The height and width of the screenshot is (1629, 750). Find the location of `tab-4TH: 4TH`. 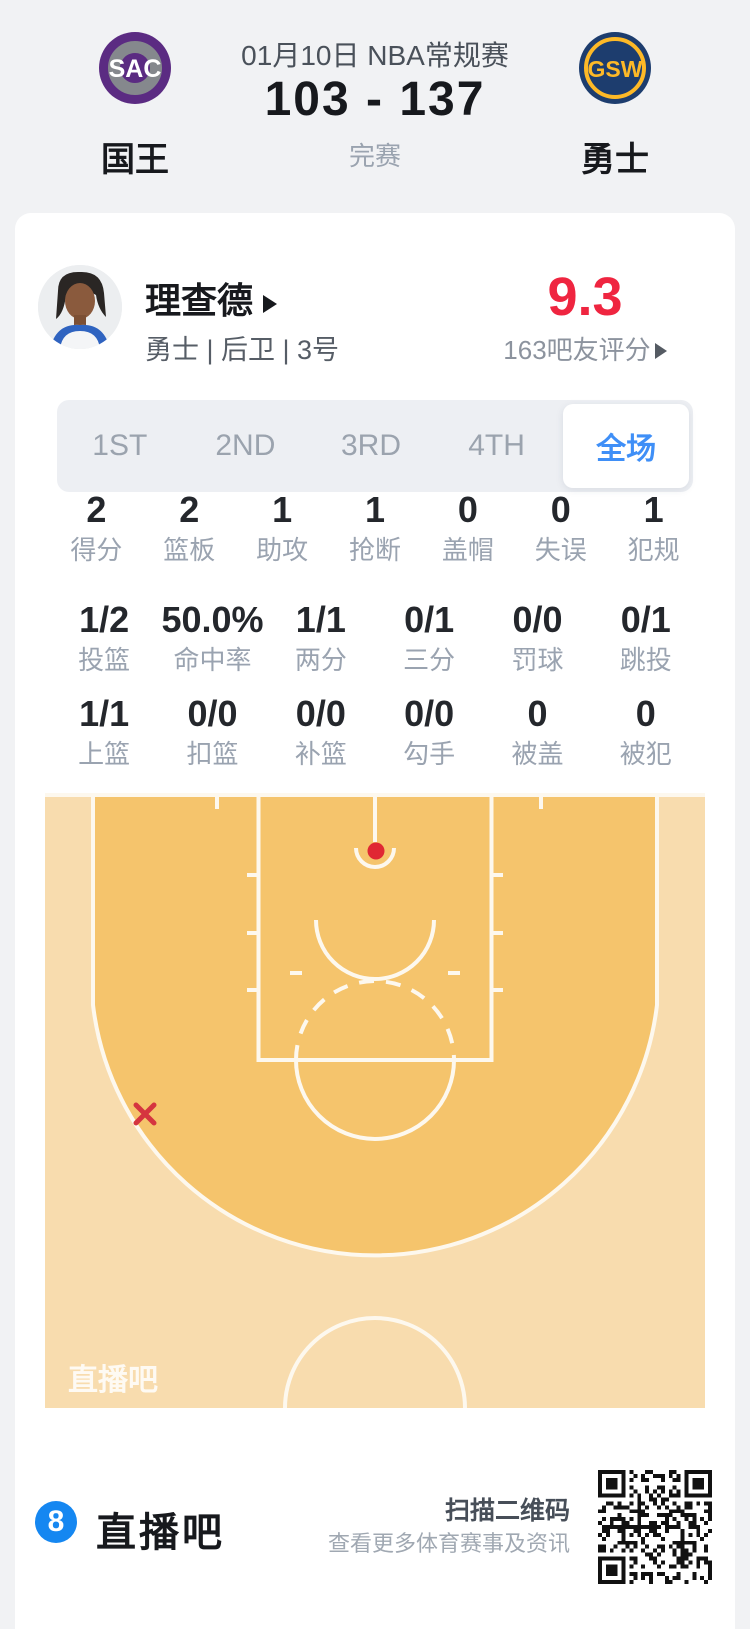

tab-4TH: 4TH is located at coordinates (496, 445).